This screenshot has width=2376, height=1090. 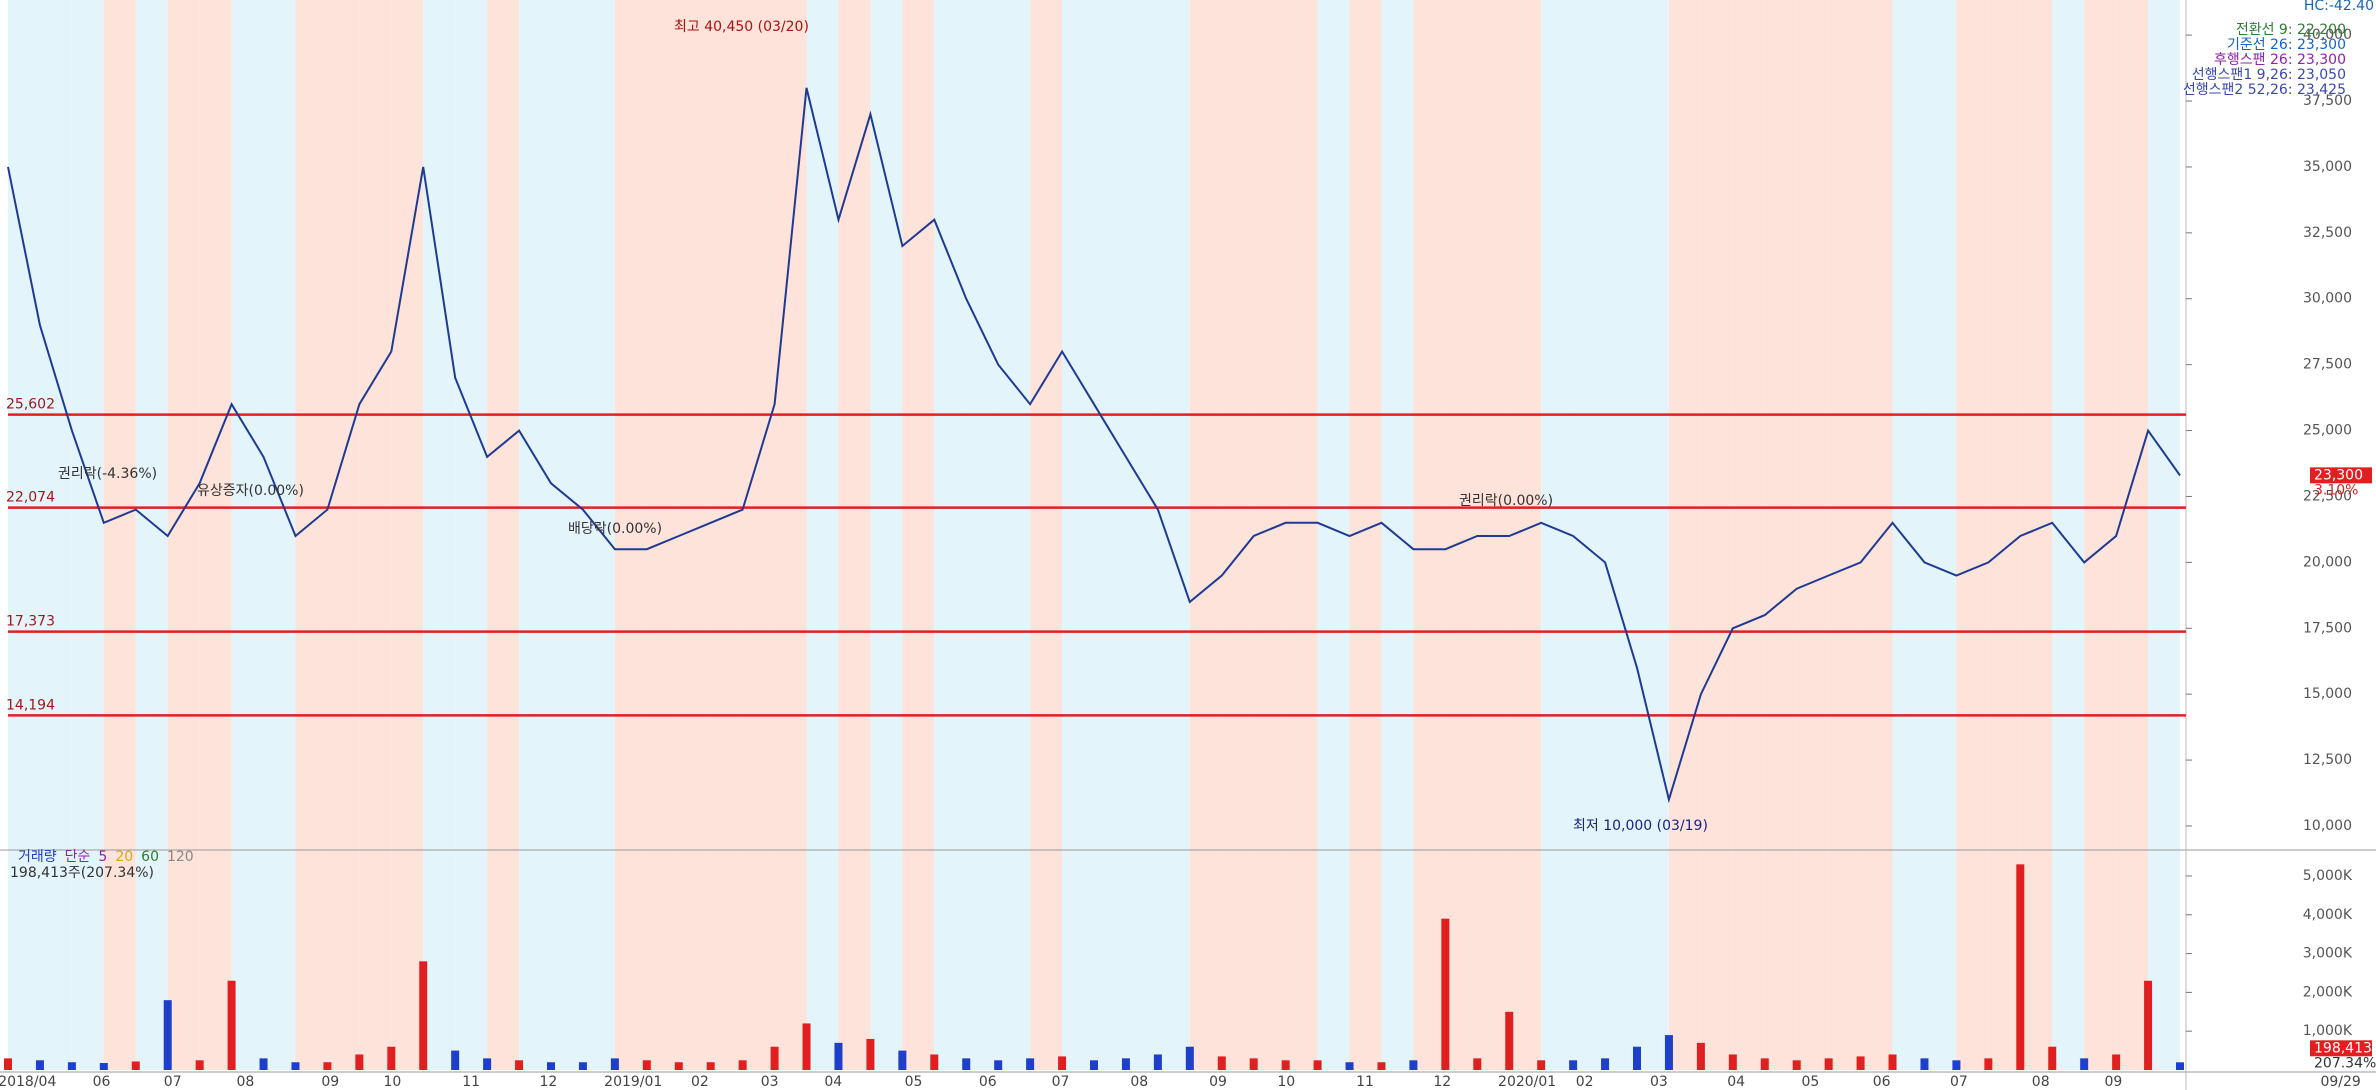 What do you see at coordinates (2327, 365) in the screenshot?
I see `y-tick-label: 27,500` at bounding box center [2327, 365].